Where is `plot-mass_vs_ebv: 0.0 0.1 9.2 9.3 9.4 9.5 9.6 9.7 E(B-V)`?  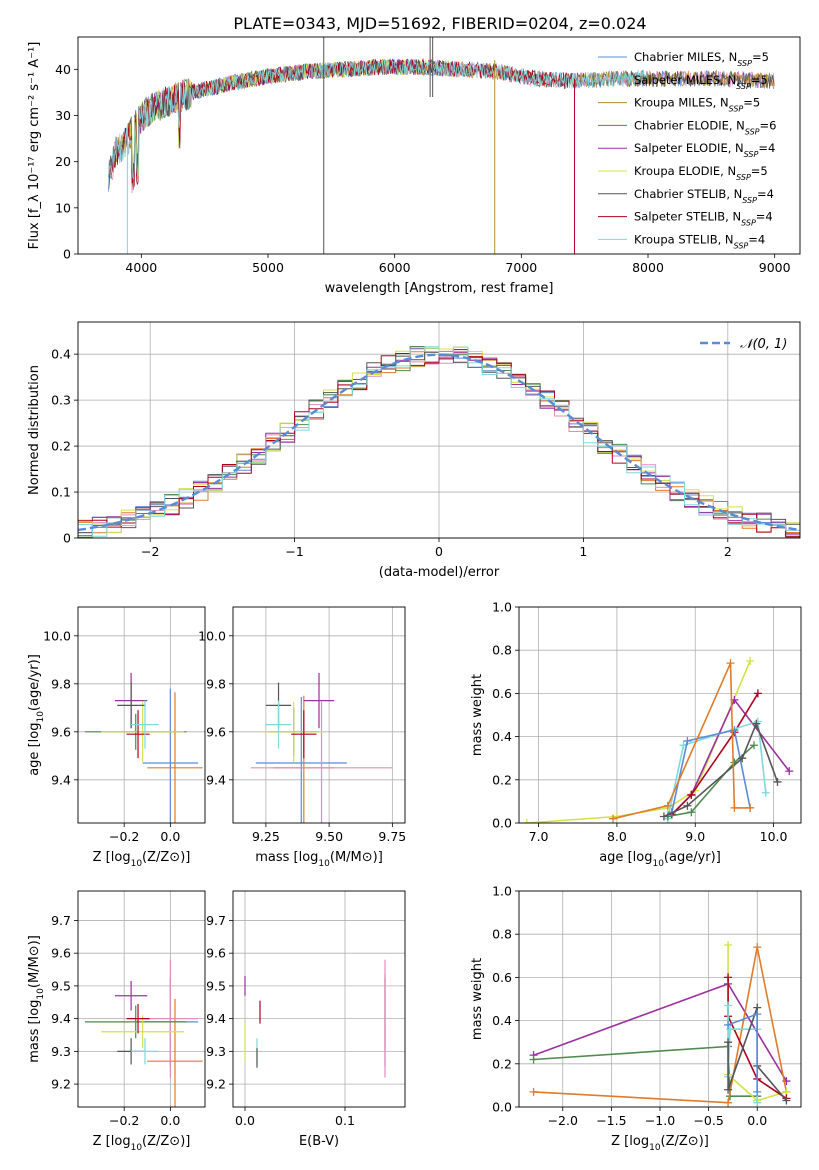
plot-mass_vs_ebv: 0.0 0.1 9.2 9.3 9.4 9.5 9.6 9.7 E(B-V) is located at coordinates (306, 1019).